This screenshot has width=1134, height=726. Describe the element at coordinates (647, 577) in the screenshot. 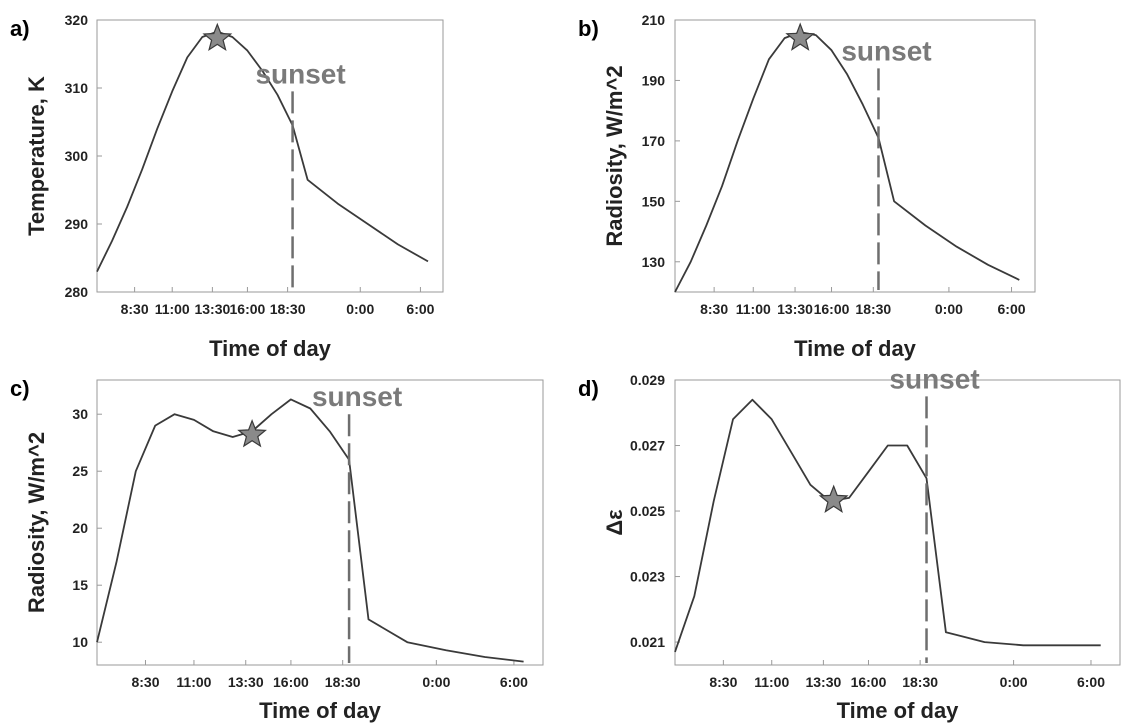

I see `y-tick-label: 0.023` at that location.